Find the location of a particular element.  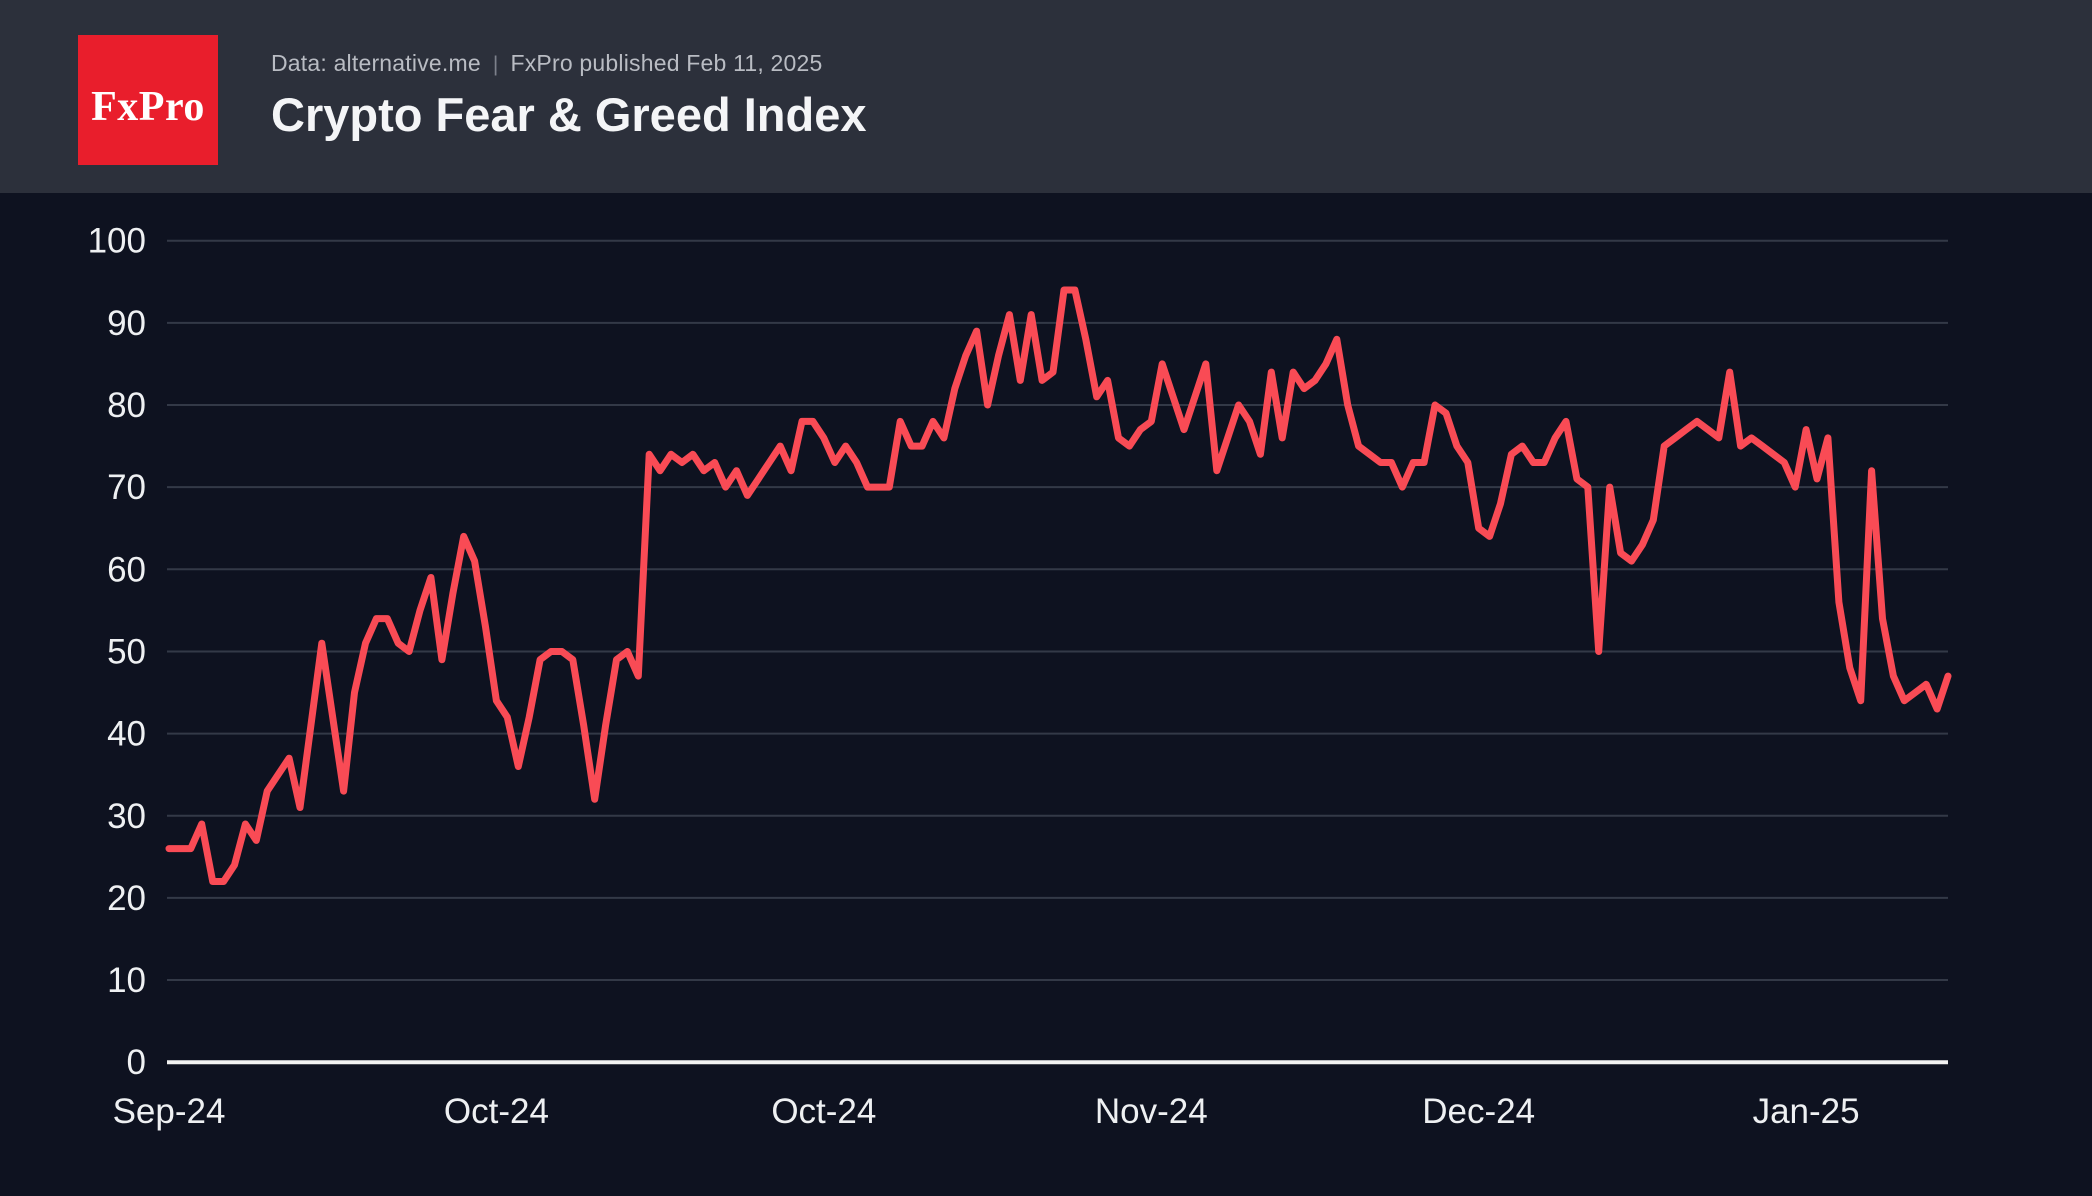

page-title: Crypto Fear & Greed Index is located at coordinates (569, 114).